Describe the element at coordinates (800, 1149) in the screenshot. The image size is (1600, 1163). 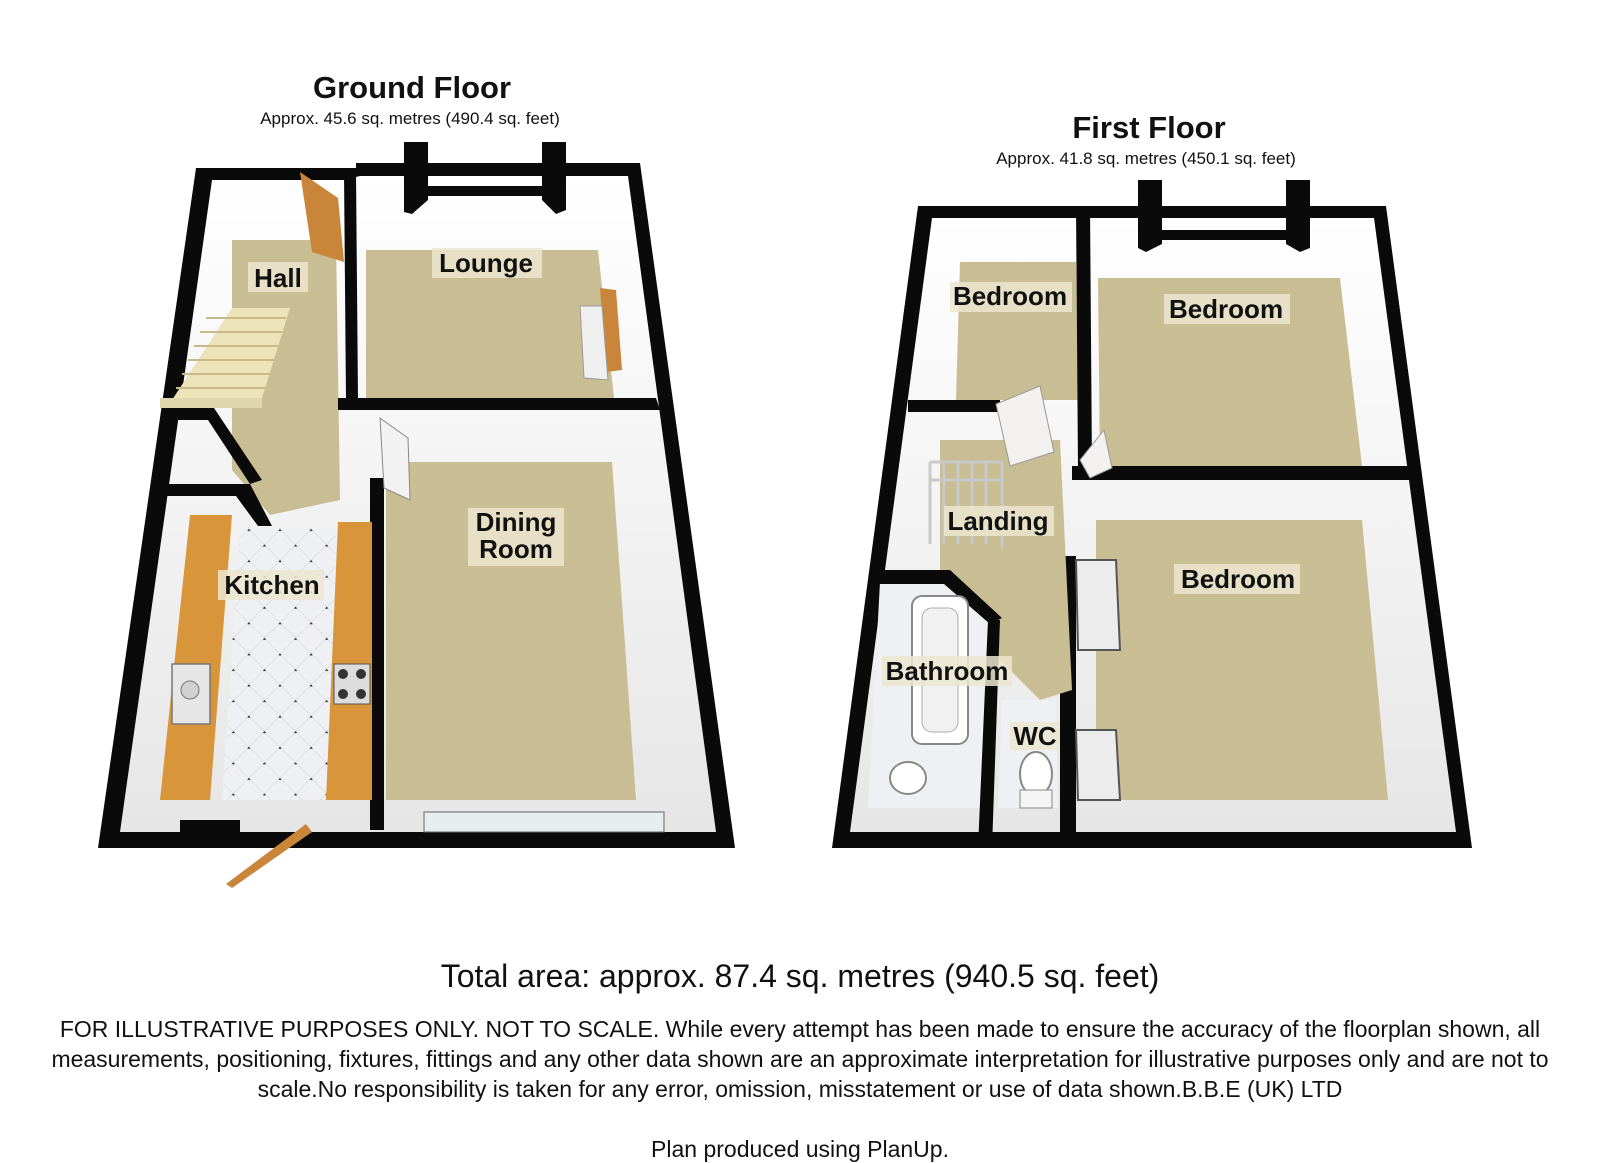
I see `plan-credit: Plan produced using PlanUp.` at that location.